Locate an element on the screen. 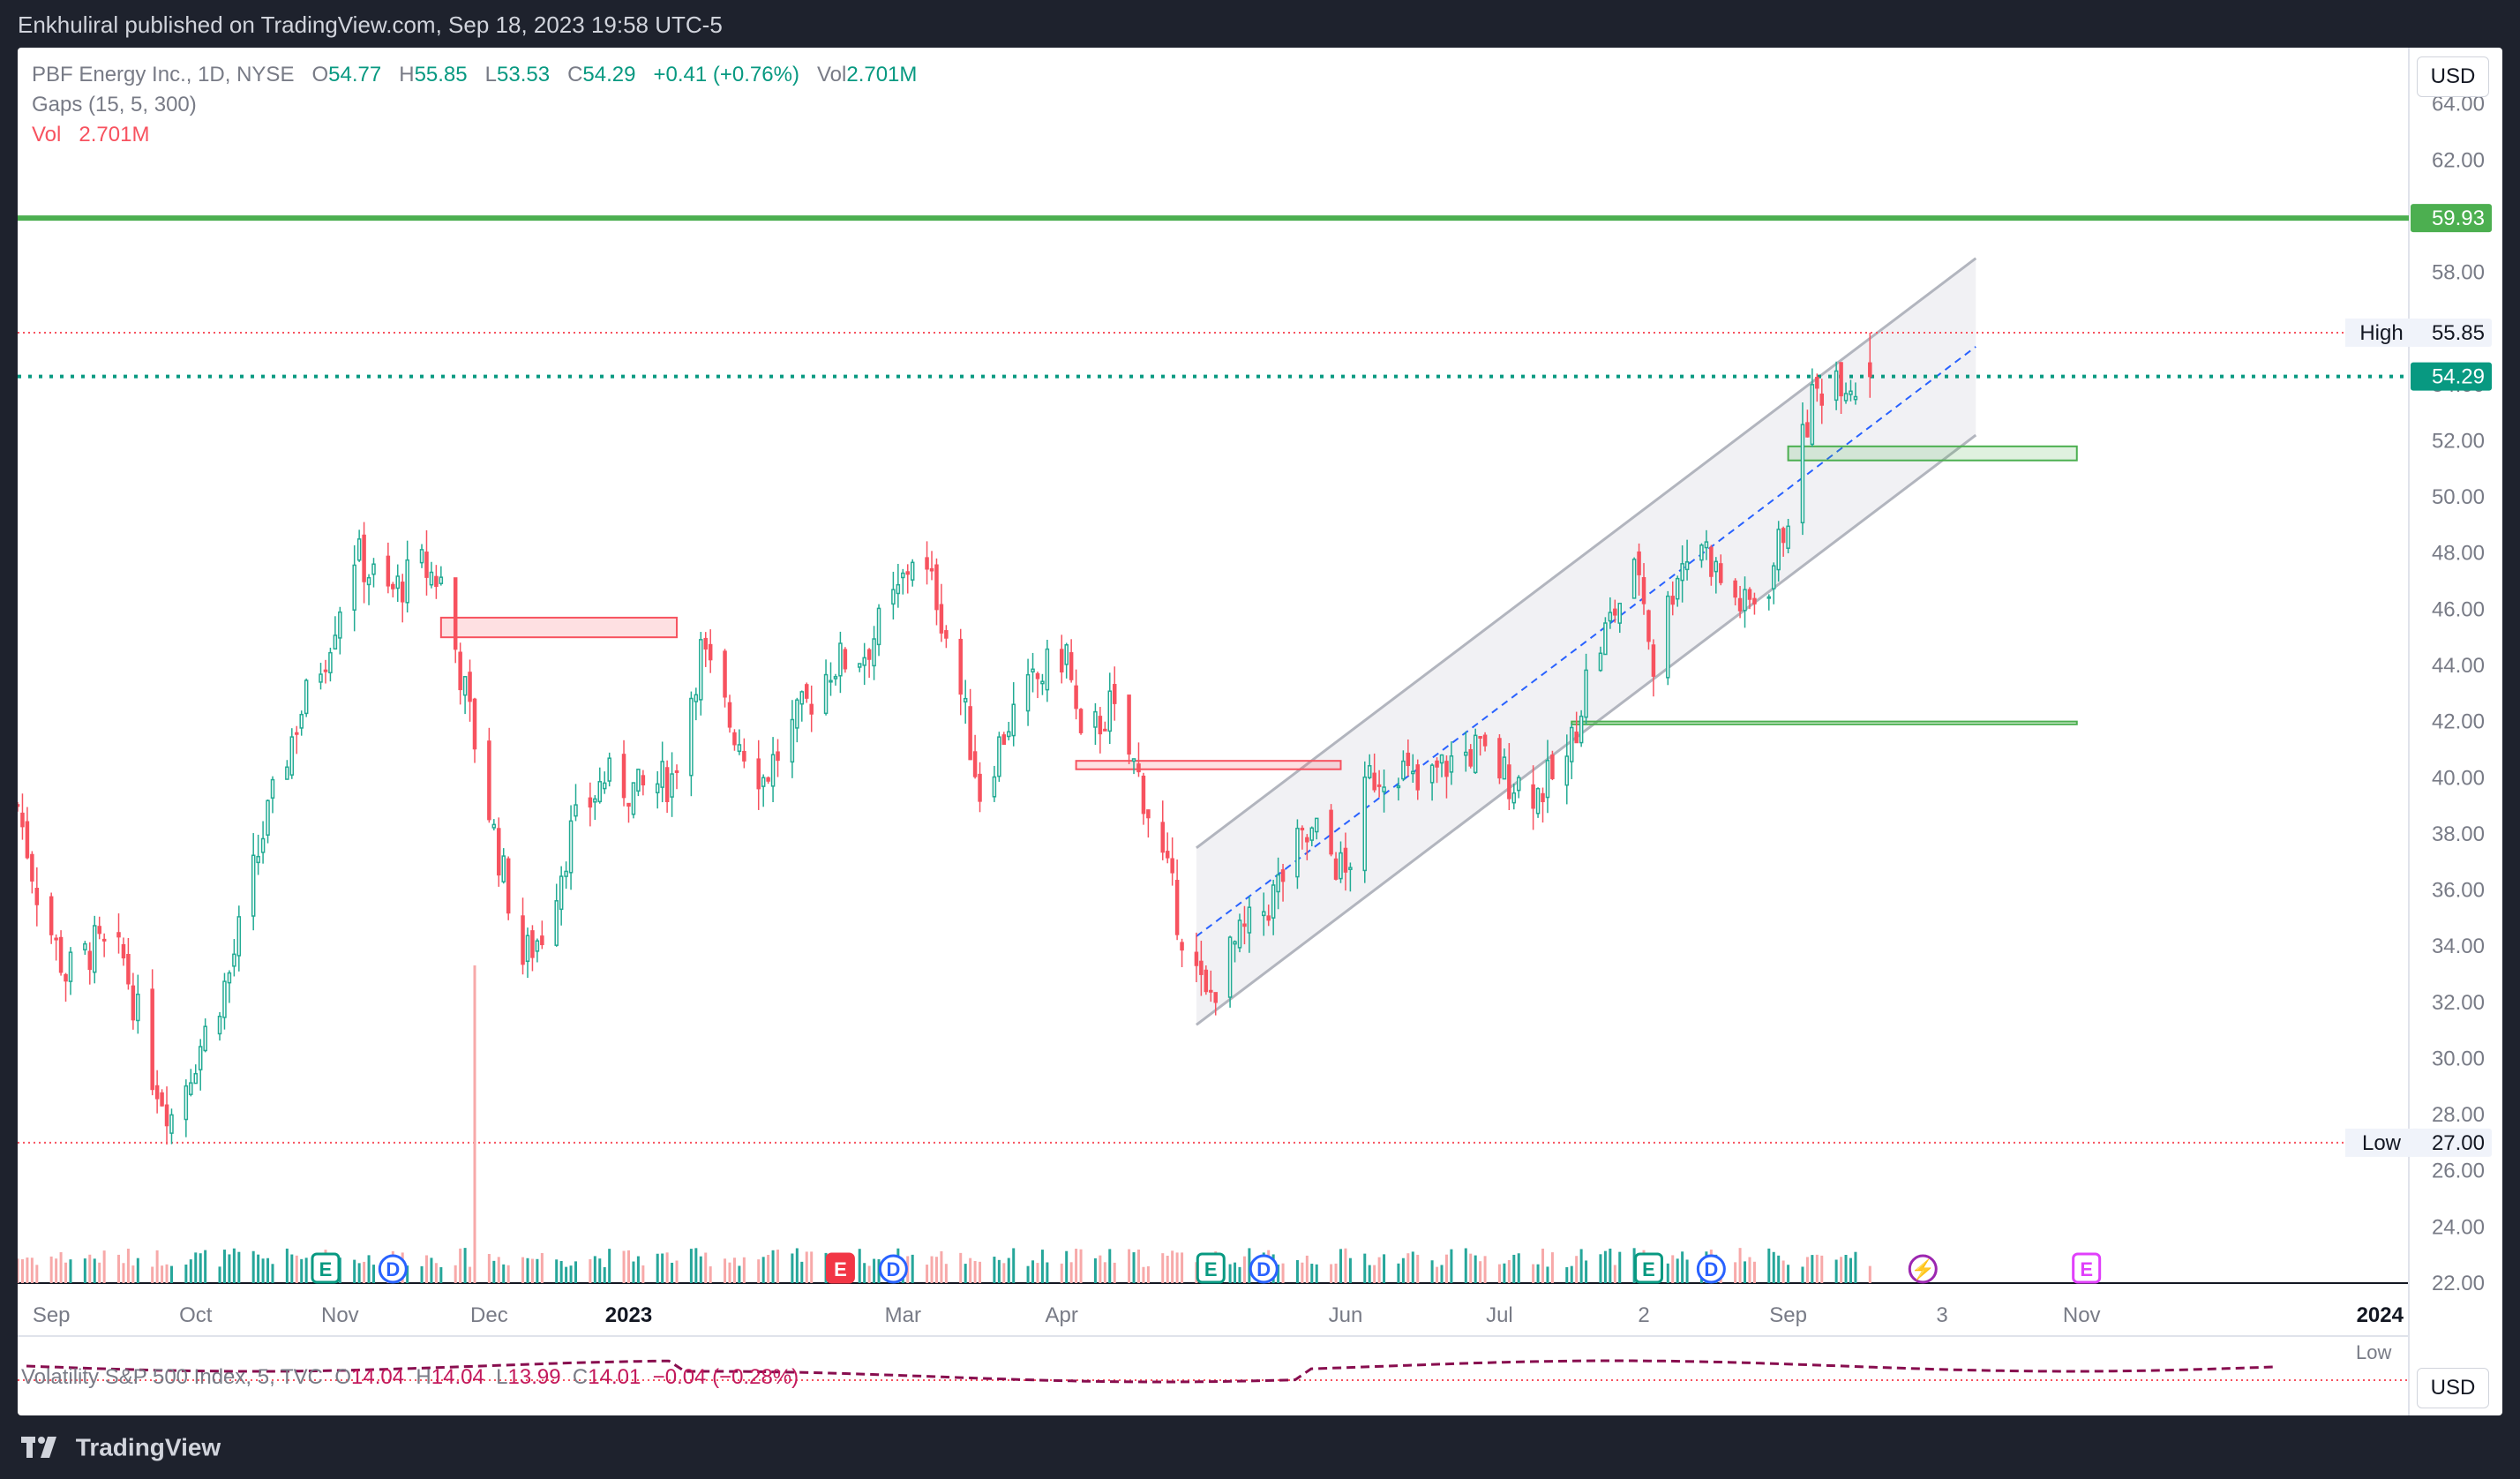 The image size is (2520, 1479). channel-lower-line is located at coordinates (1586, 730).